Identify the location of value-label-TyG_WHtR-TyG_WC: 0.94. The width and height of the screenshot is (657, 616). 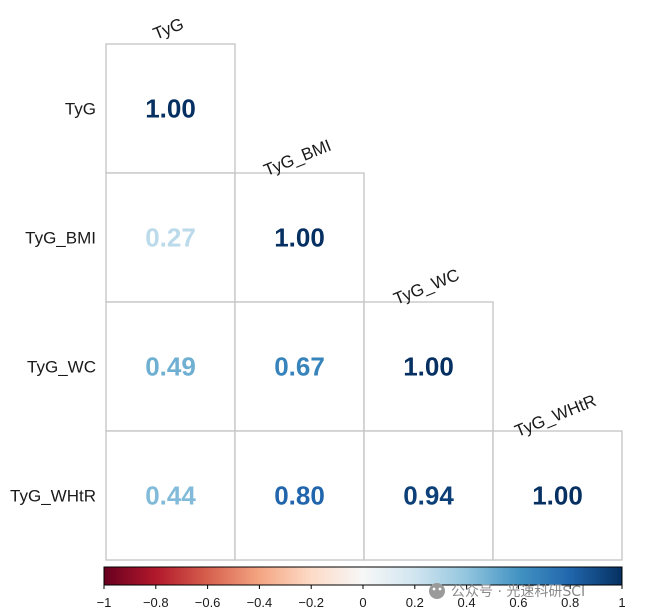
(428, 496).